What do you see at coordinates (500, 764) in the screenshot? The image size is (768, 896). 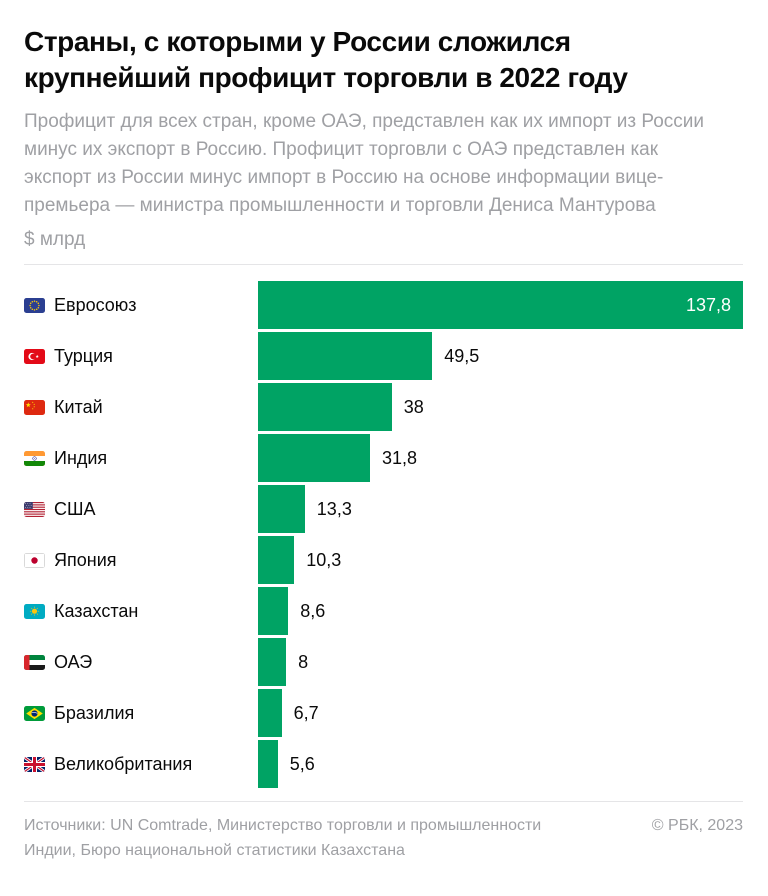 I see `bar-area: 5,6` at bounding box center [500, 764].